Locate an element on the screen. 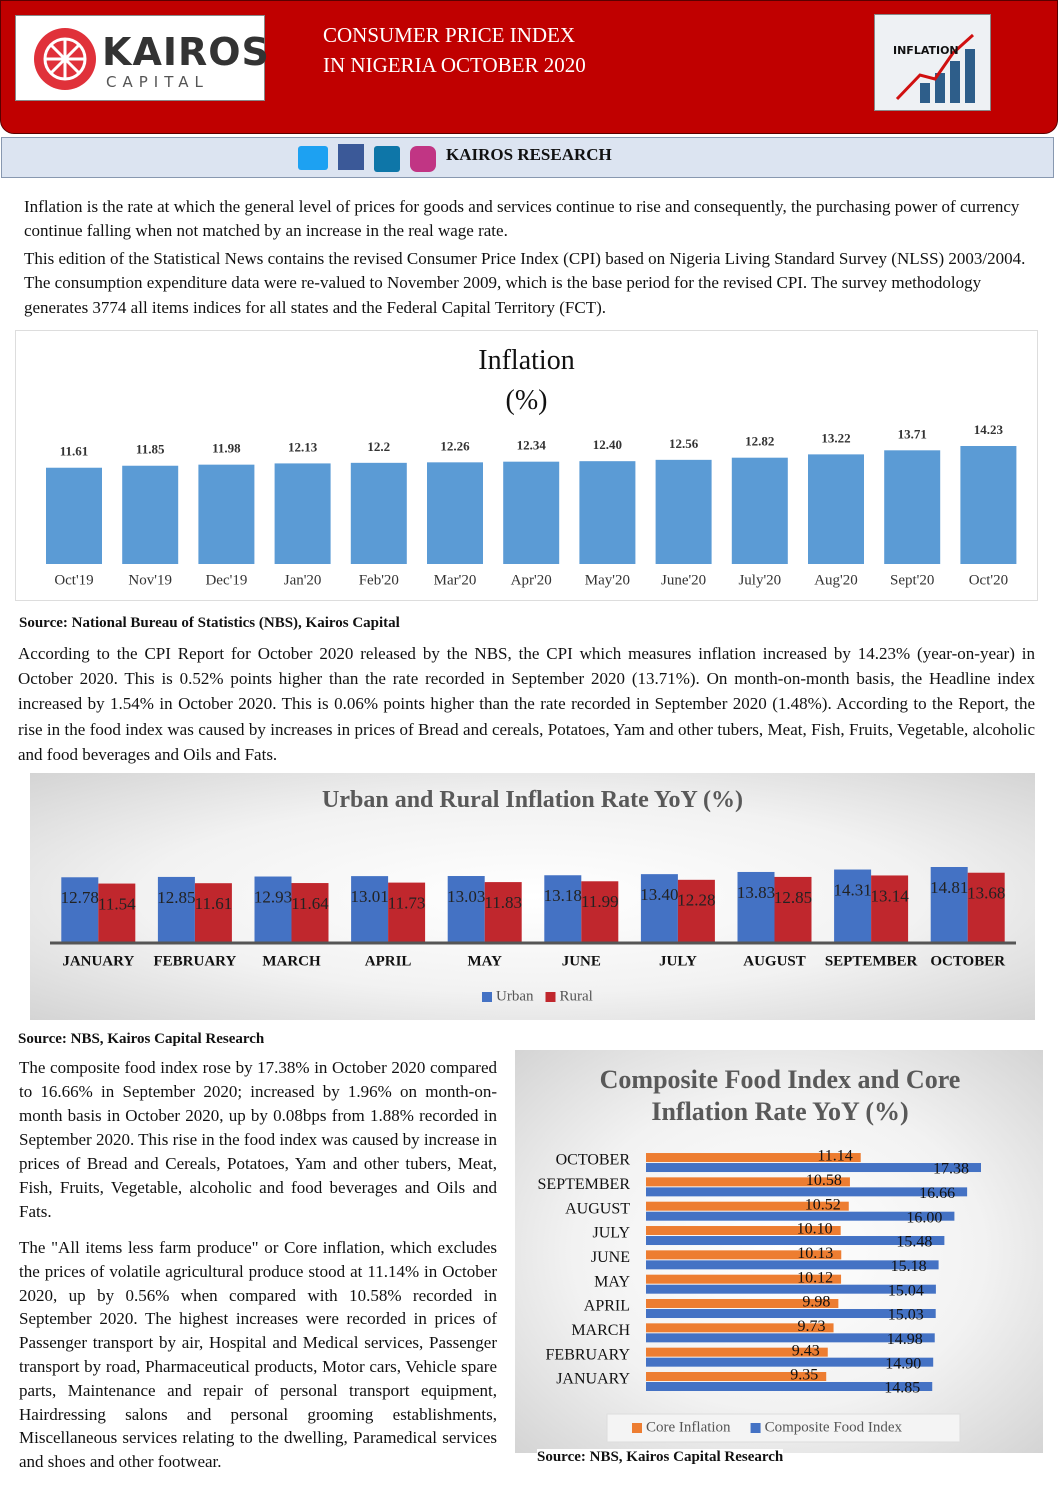  y-tick-label: APRIL is located at coordinates (607, 1306).